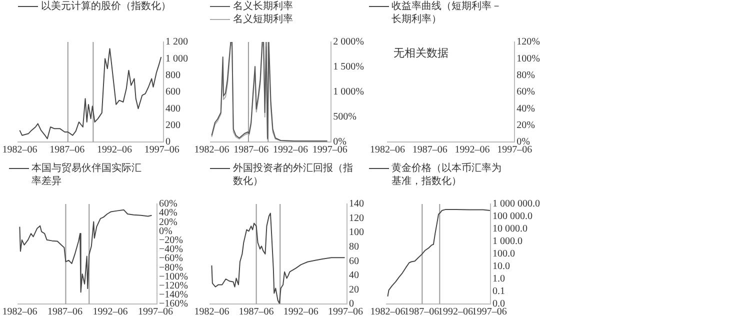 This screenshot has width=754, height=324. I want to click on y-tick-label: 0%, so click(165, 231).